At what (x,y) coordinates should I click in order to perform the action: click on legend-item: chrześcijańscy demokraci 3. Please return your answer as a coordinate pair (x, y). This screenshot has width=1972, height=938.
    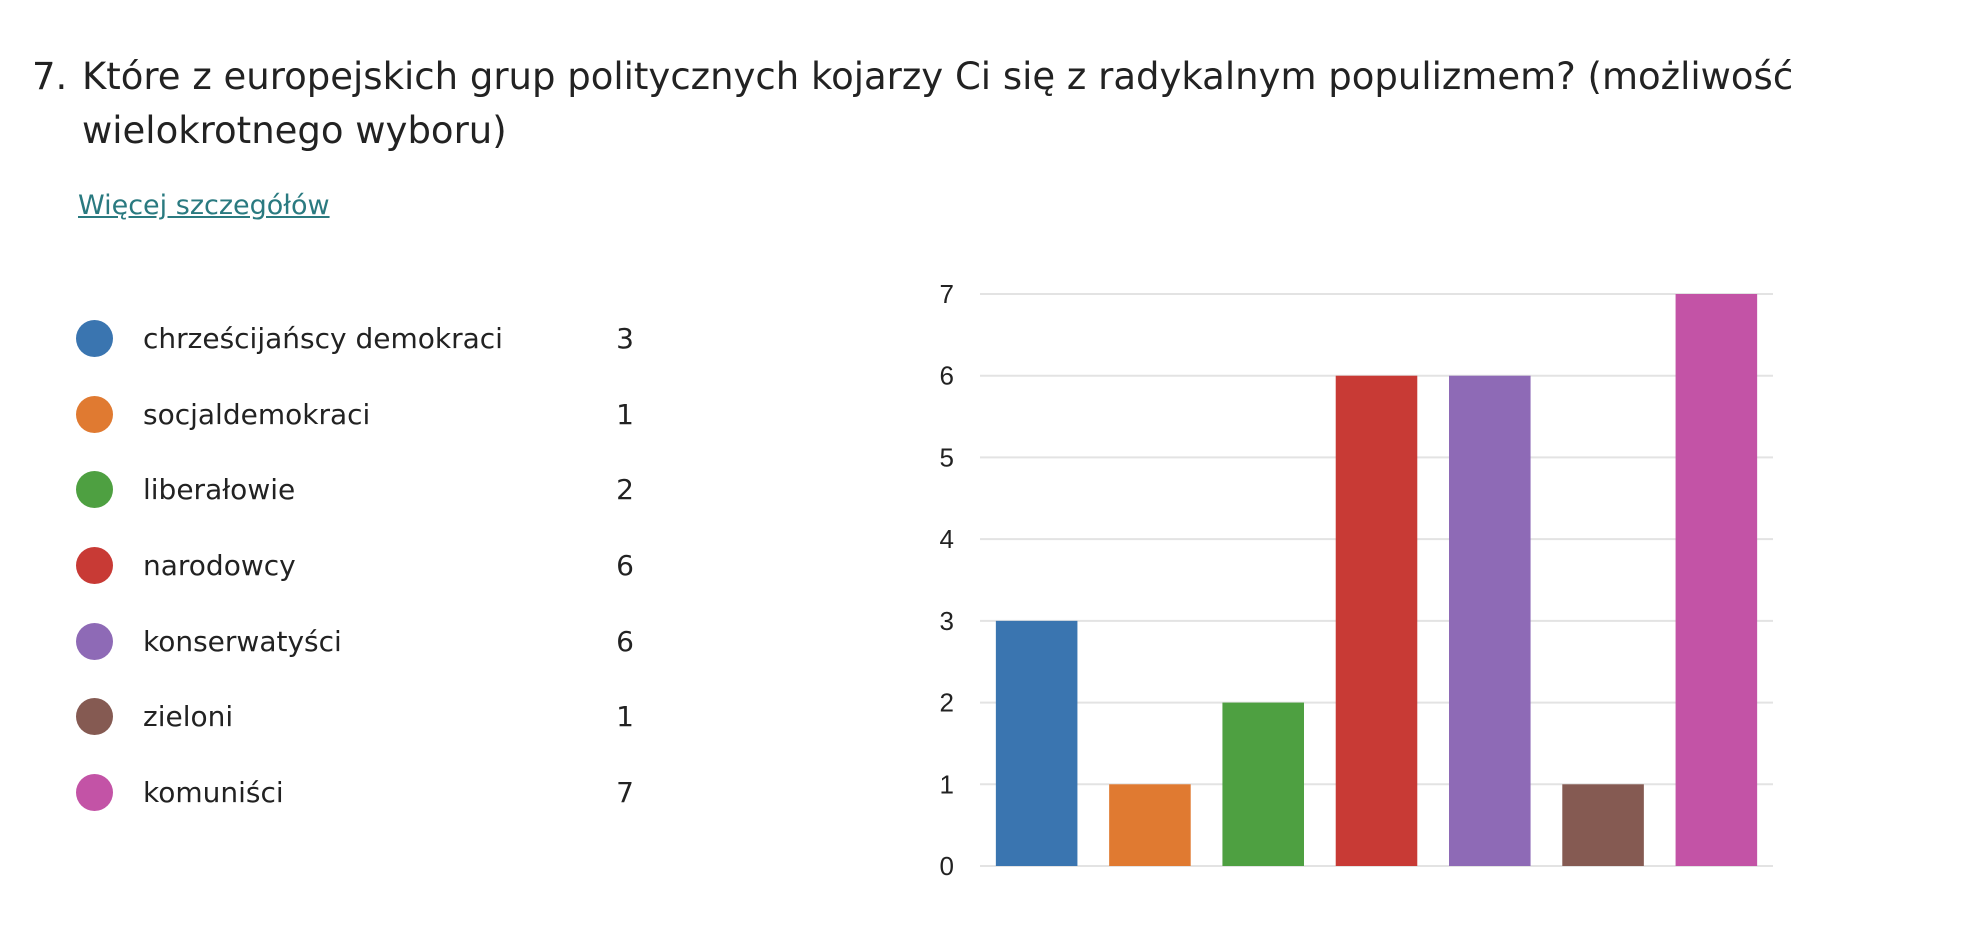
    Looking at the image, I should click on (354, 350).